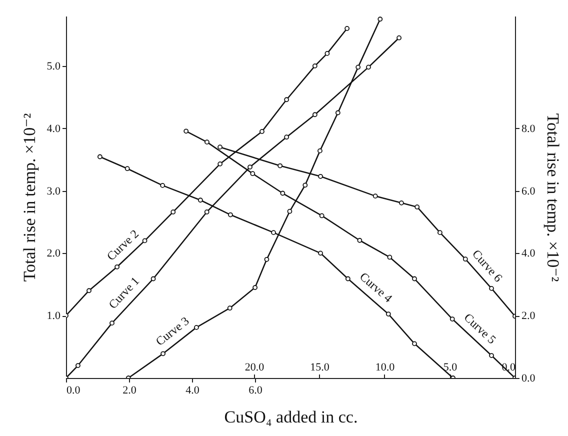 Image resolution: width=568 pixels, height=436 pixels. I want to click on x-tick-label: 10.0, so click(385, 368).